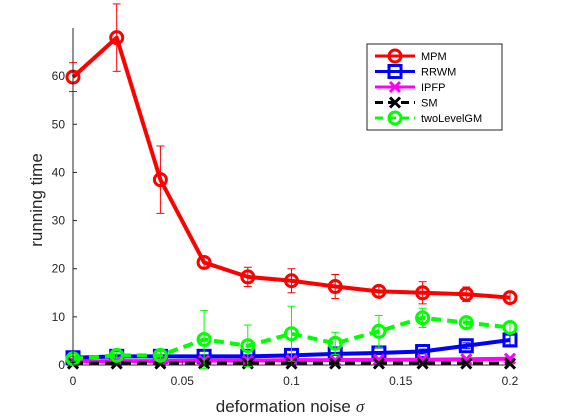 The image size is (562, 417). What do you see at coordinates (61, 365) in the screenshot?
I see `y-tick-label: 0` at bounding box center [61, 365].